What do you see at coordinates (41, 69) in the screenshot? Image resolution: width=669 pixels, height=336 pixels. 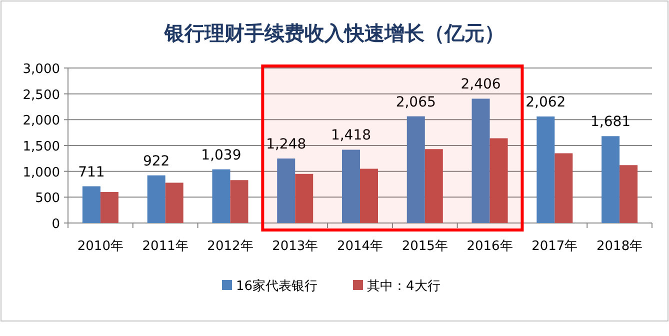 I see `y-tick-label: 3,000` at bounding box center [41, 69].